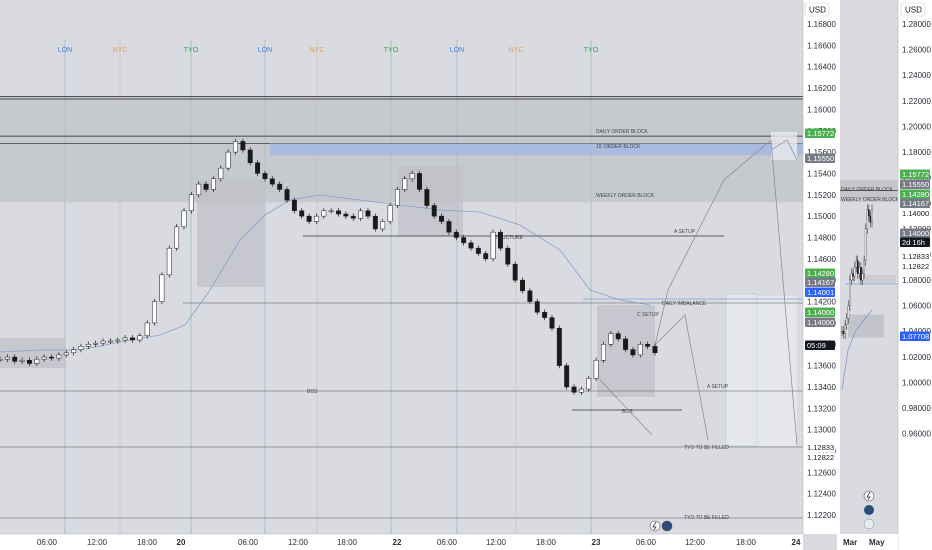  Describe the element at coordinates (821, 515) in the screenshot. I see `y-tick-label: 1.12200` at that location.